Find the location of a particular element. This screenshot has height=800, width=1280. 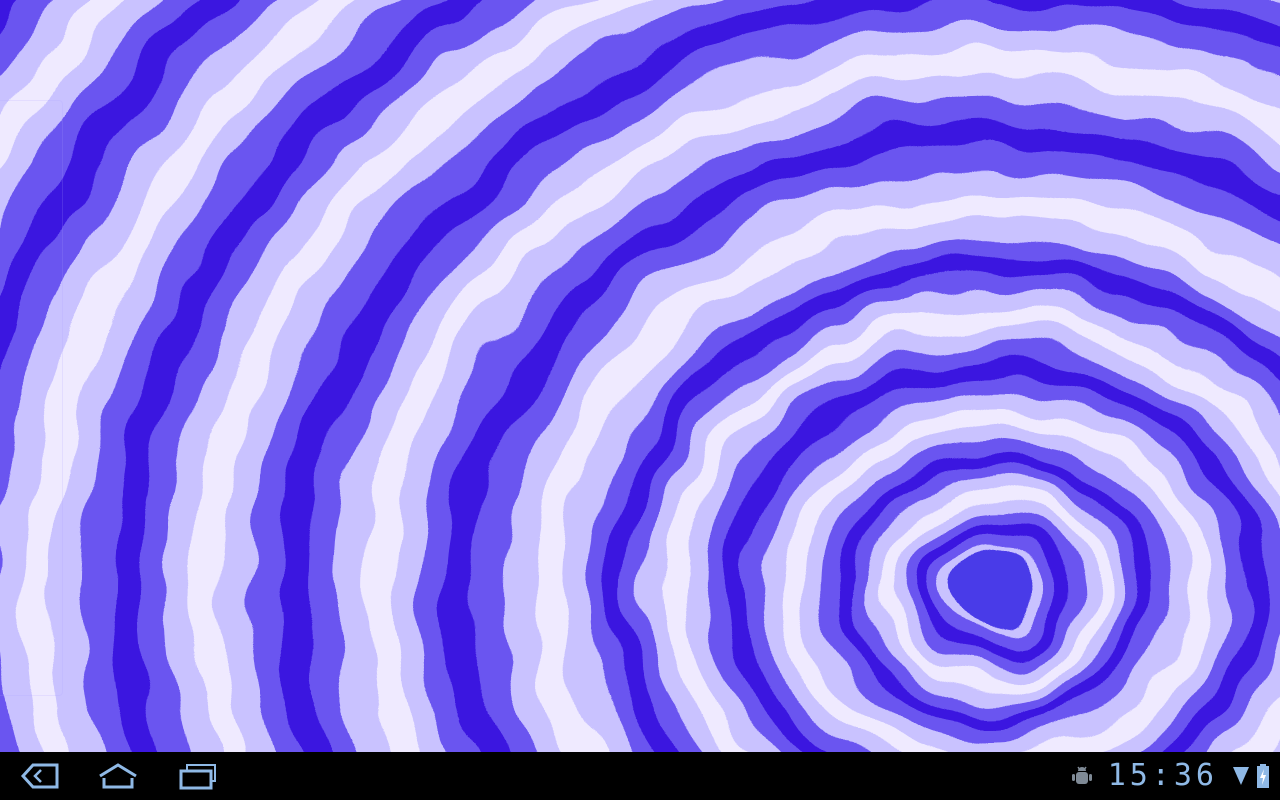

recent-apps-button is located at coordinates (198, 776).